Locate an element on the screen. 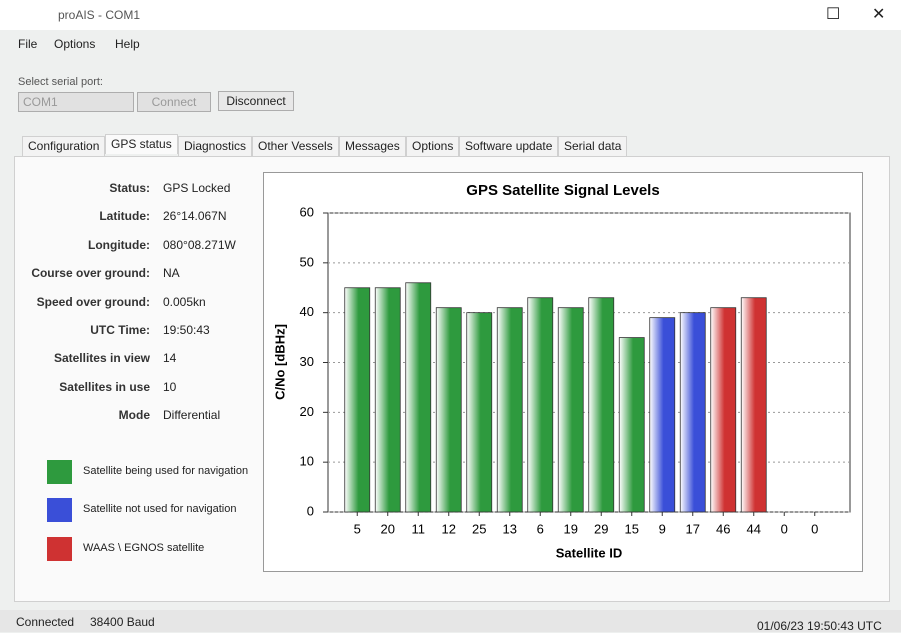 Image resolution: width=901 pixels, height=633 pixels. field-value: 080°08.271W is located at coordinates (199, 245).